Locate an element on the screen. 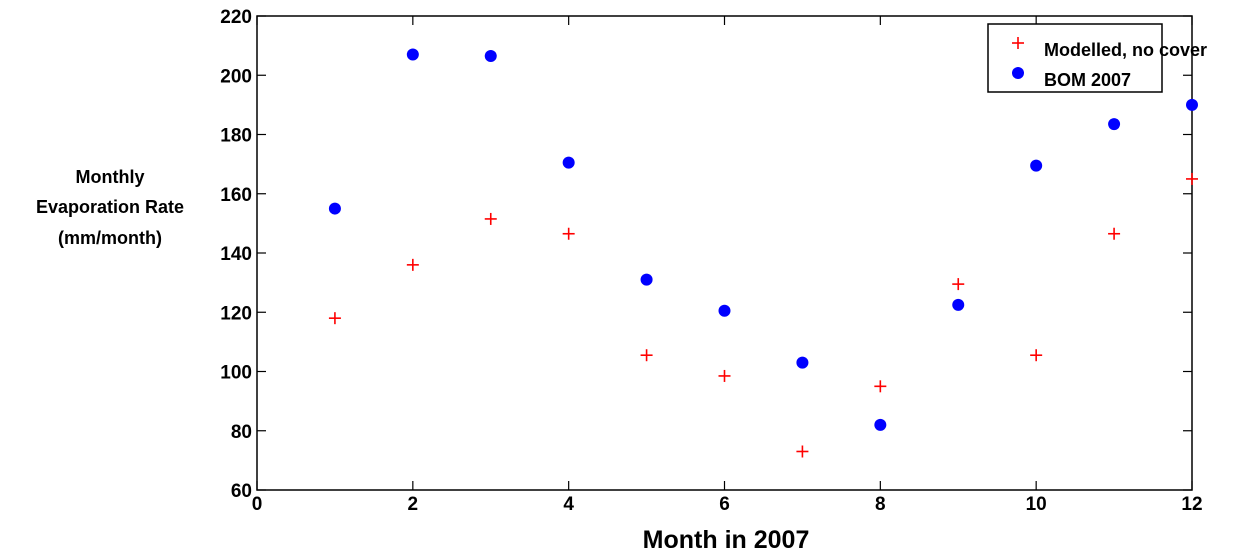  legend-box is located at coordinates (1075, 58).